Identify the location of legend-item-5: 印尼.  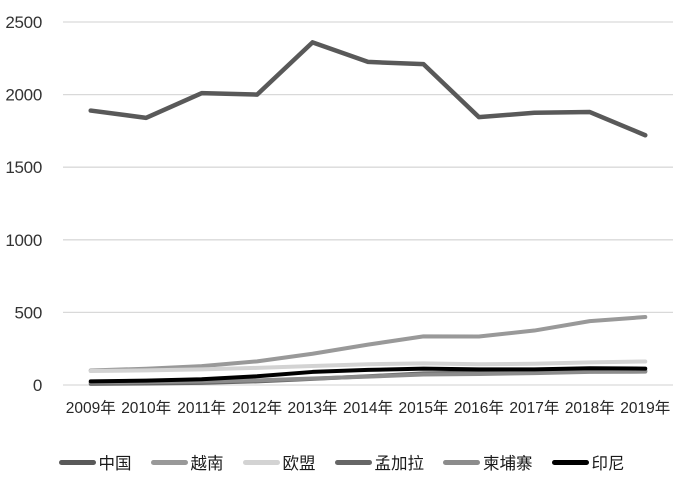
(588, 462).